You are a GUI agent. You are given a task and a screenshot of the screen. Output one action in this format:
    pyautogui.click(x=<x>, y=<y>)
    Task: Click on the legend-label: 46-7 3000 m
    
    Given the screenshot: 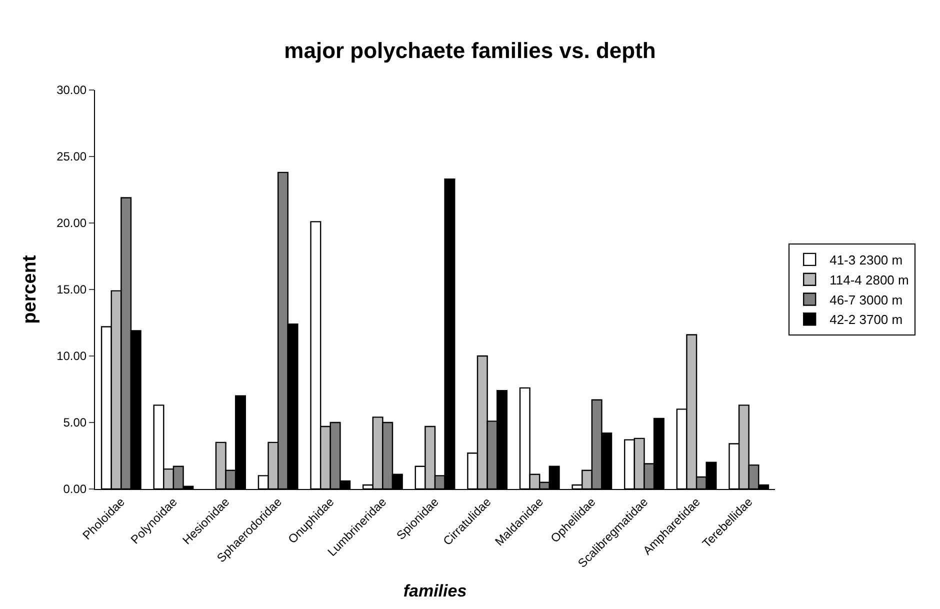 What is the action you would take?
    pyautogui.click(x=866, y=300)
    